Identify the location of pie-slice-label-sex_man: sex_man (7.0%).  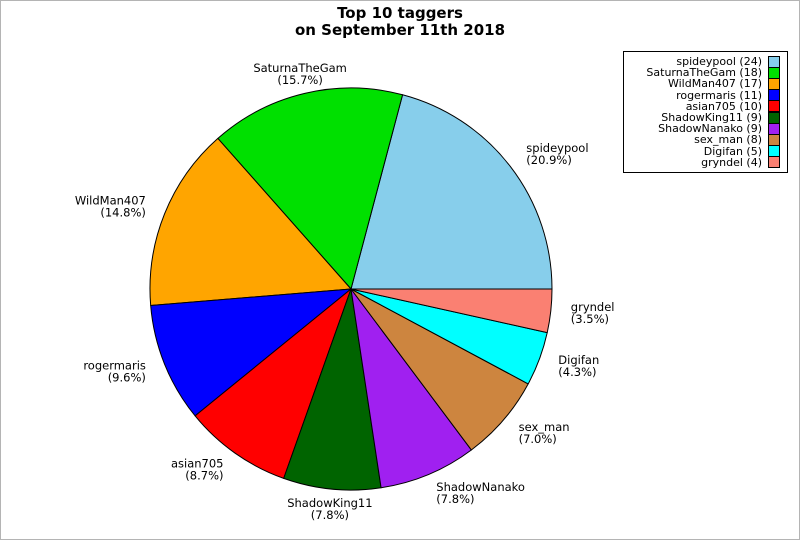
(544, 433).